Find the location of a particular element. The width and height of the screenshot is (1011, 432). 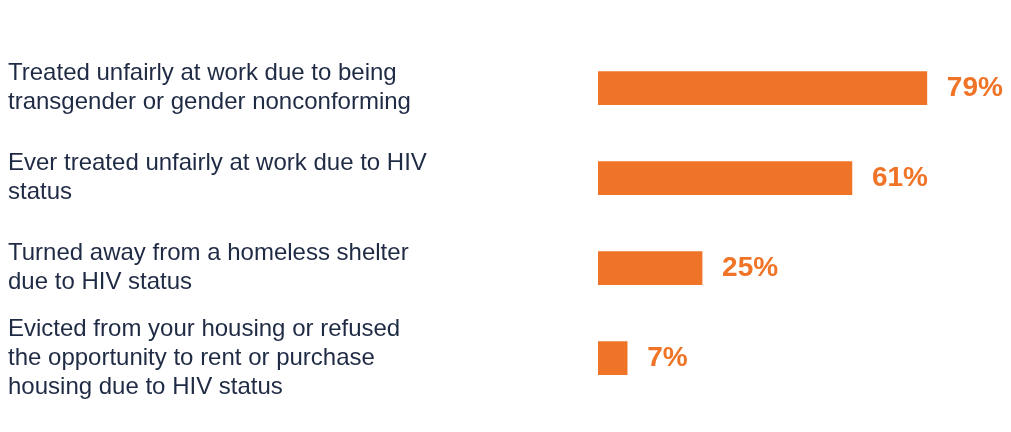

y-tick-label: Turned away from a homeless shelter due to HIV status is located at coordinates (208, 266).